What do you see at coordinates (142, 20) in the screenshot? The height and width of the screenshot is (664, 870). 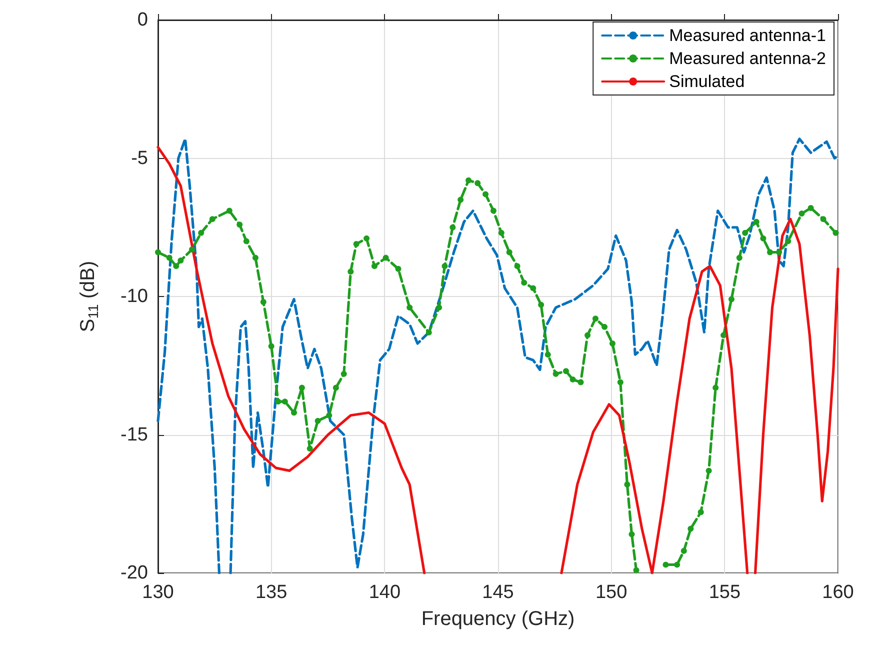 I see `y-tick-label: 0` at bounding box center [142, 20].